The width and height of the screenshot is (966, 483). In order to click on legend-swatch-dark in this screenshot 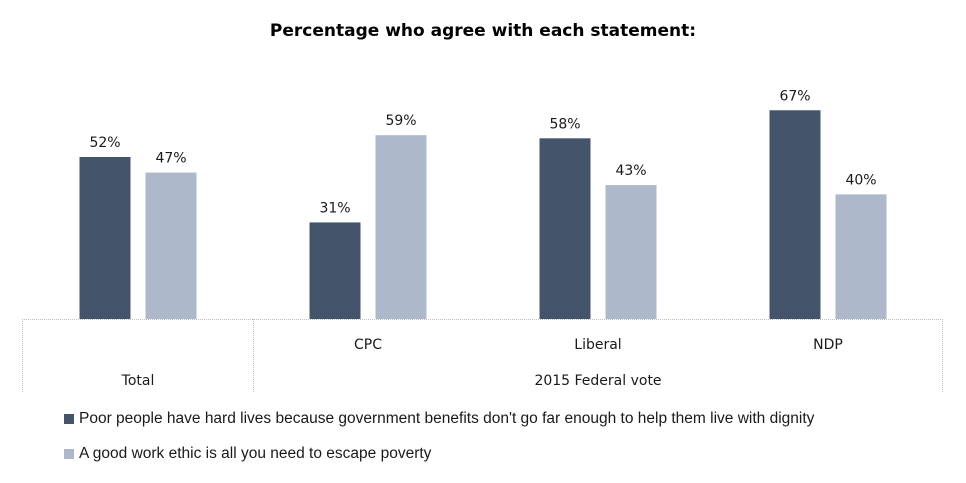, I will do `click(69, 419)`.